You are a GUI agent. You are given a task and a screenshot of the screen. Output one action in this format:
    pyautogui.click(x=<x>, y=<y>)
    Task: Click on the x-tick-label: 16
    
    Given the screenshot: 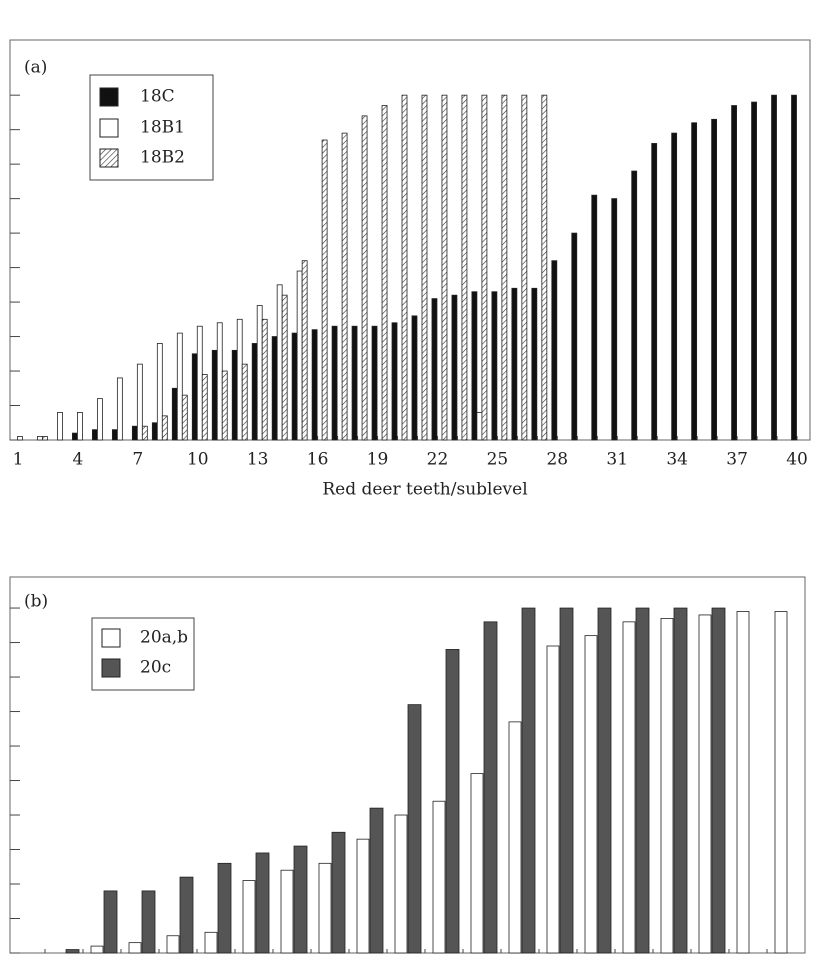 What is the action you would take?
    pyautogui.click(x=318, y=460)
    